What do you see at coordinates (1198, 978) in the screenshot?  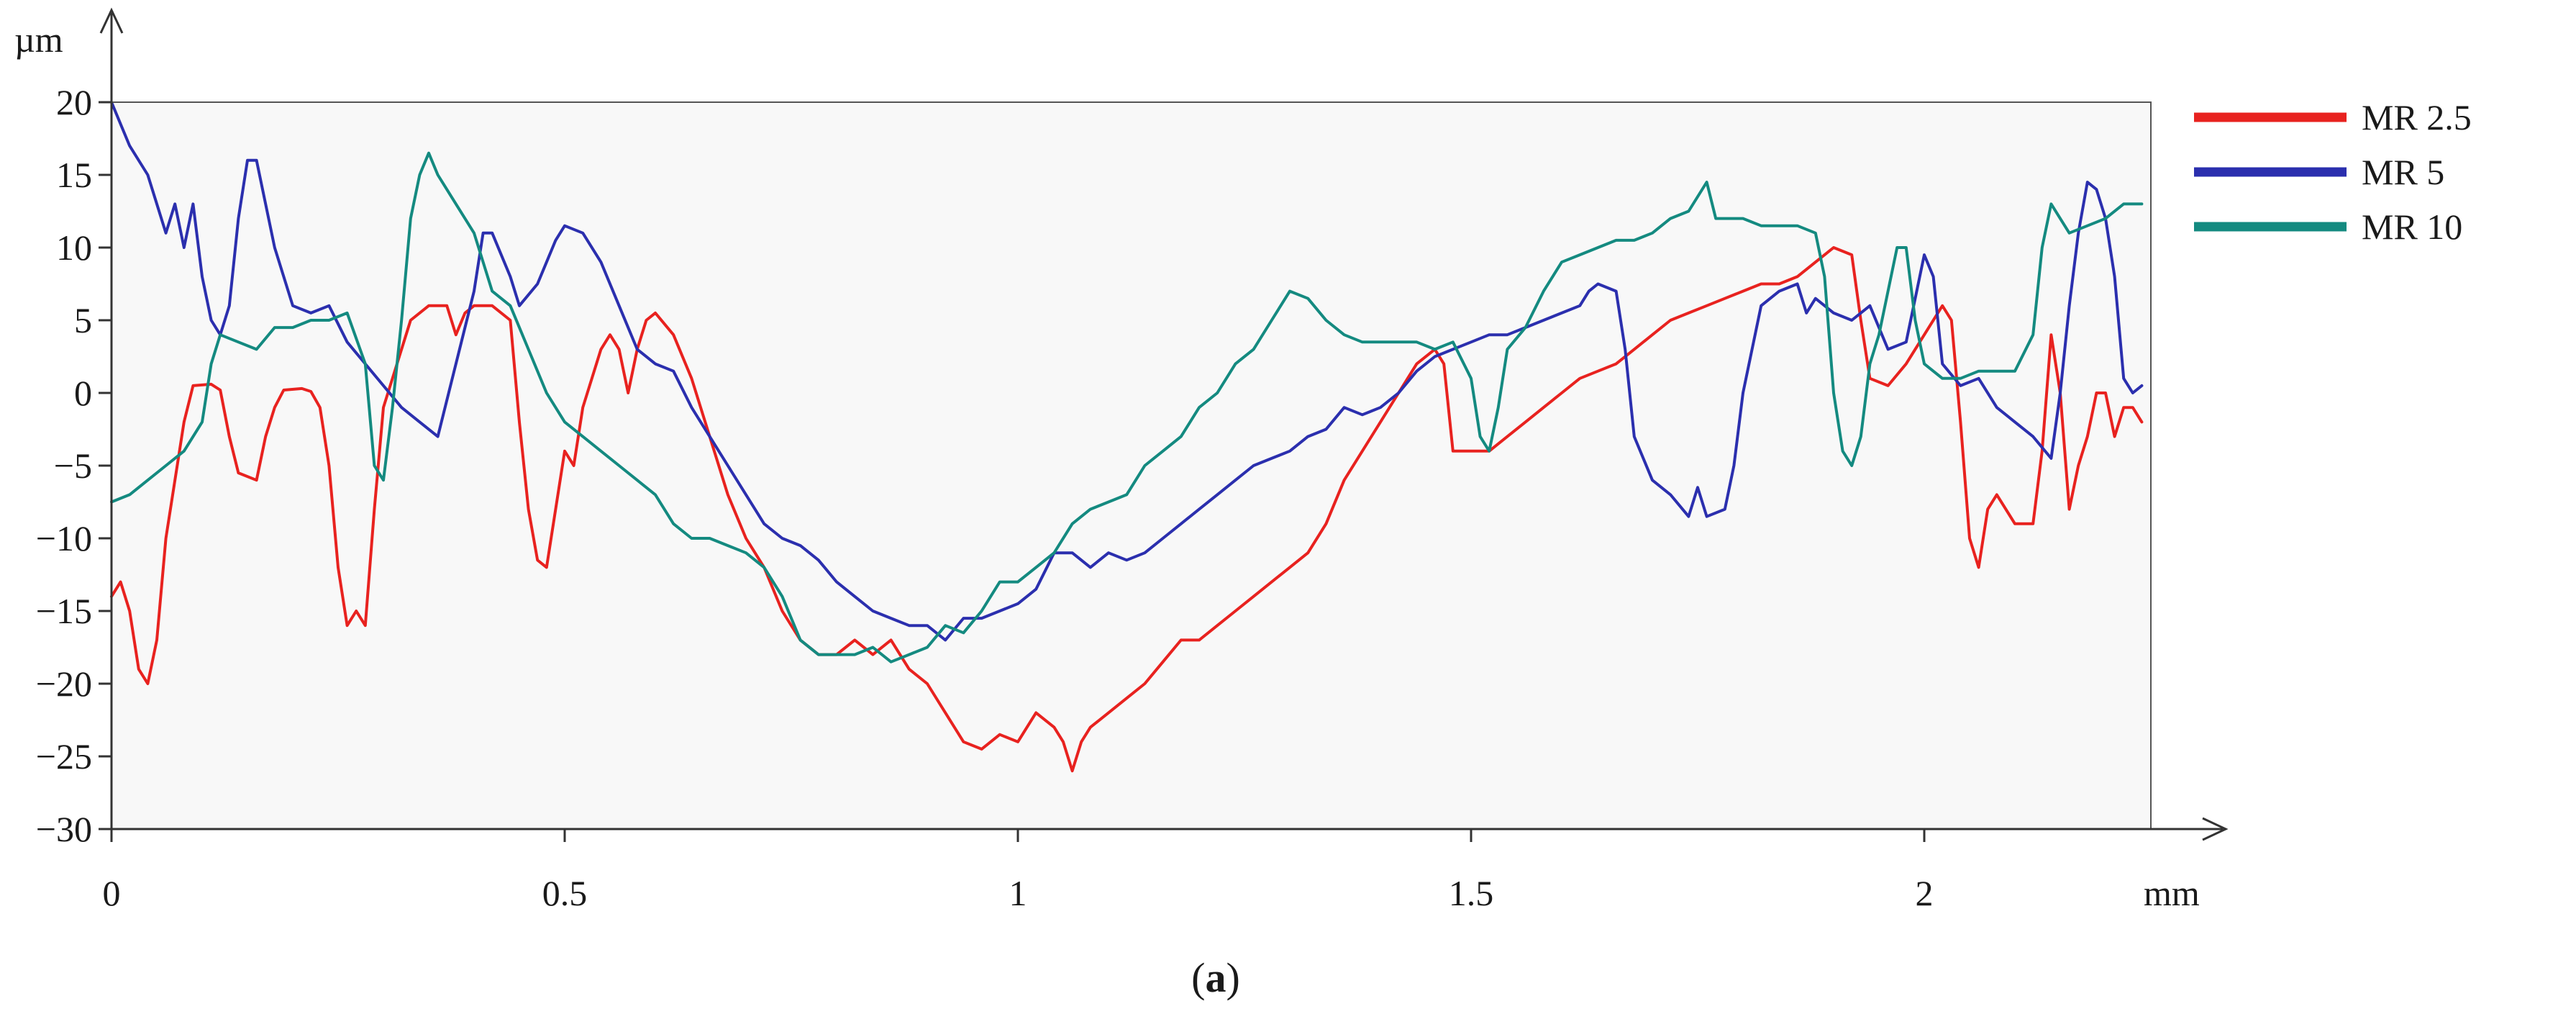 I see `panel-label-open: (` at bounding box center [1198, 978].